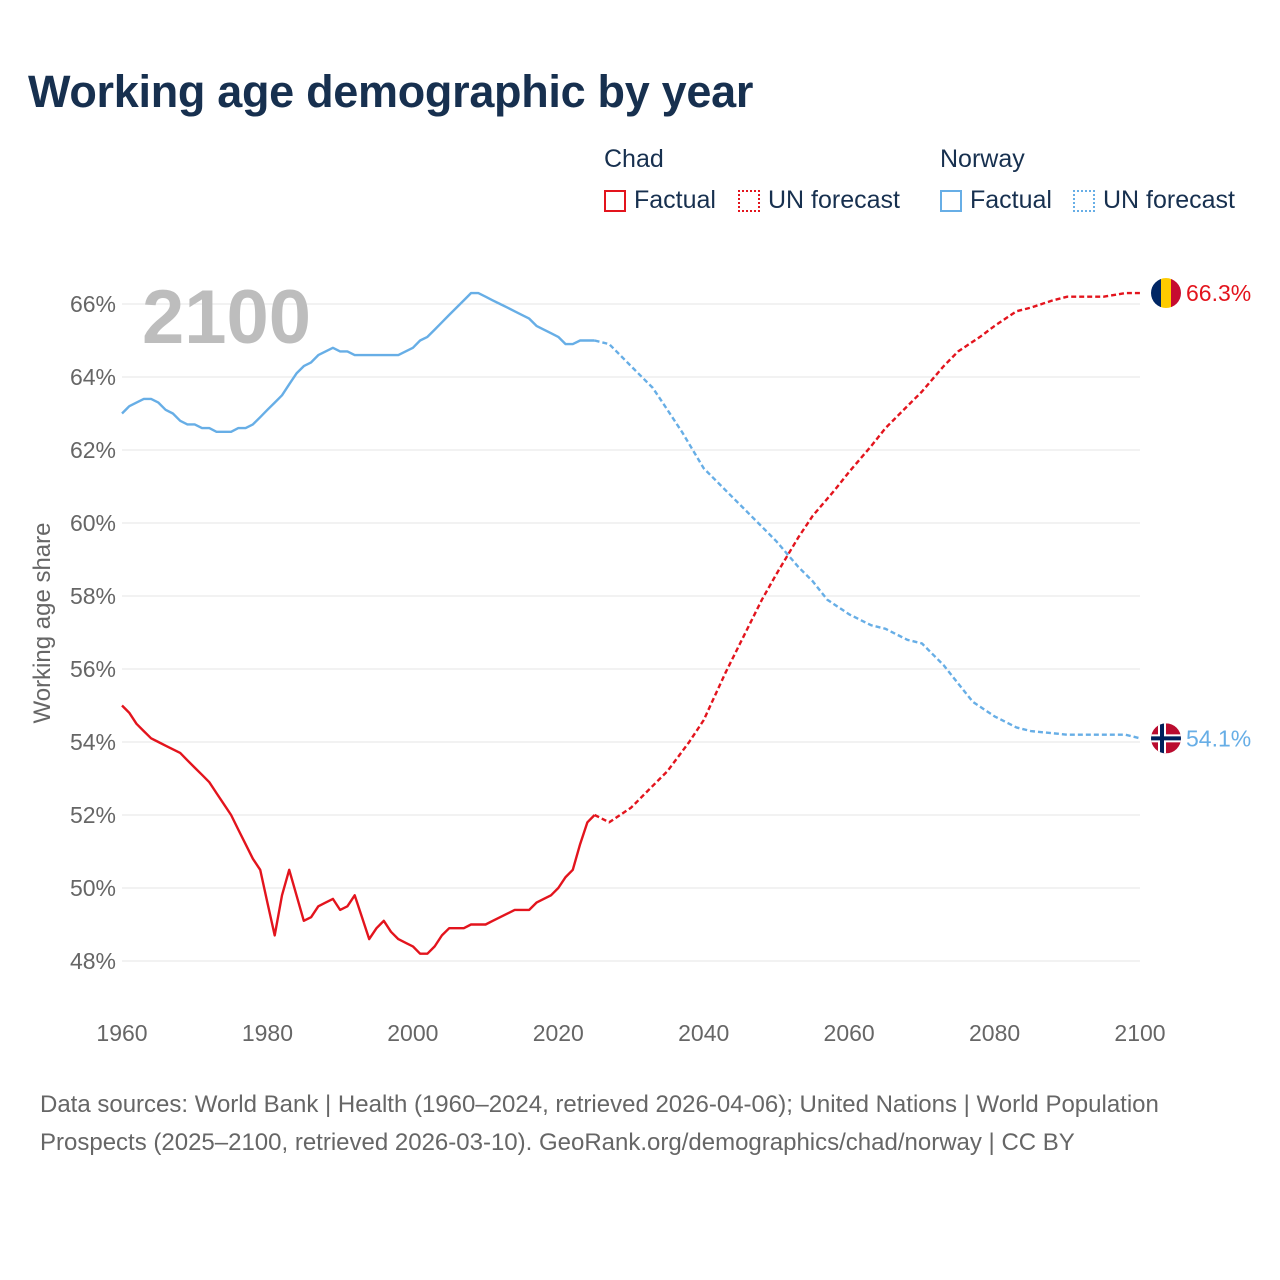  I want to click on y-tick-label: 56%, so click(93, 669).